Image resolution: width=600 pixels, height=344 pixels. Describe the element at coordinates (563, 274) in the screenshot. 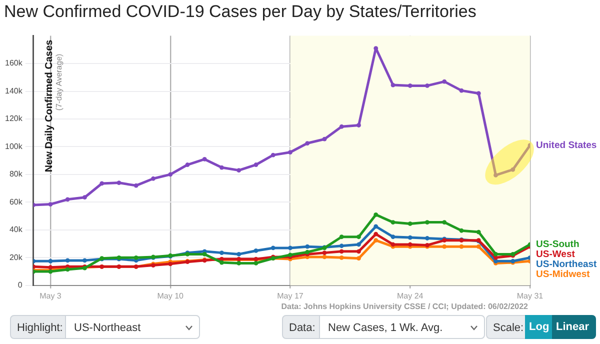

I see `series-label: US-Midwest` at that location.